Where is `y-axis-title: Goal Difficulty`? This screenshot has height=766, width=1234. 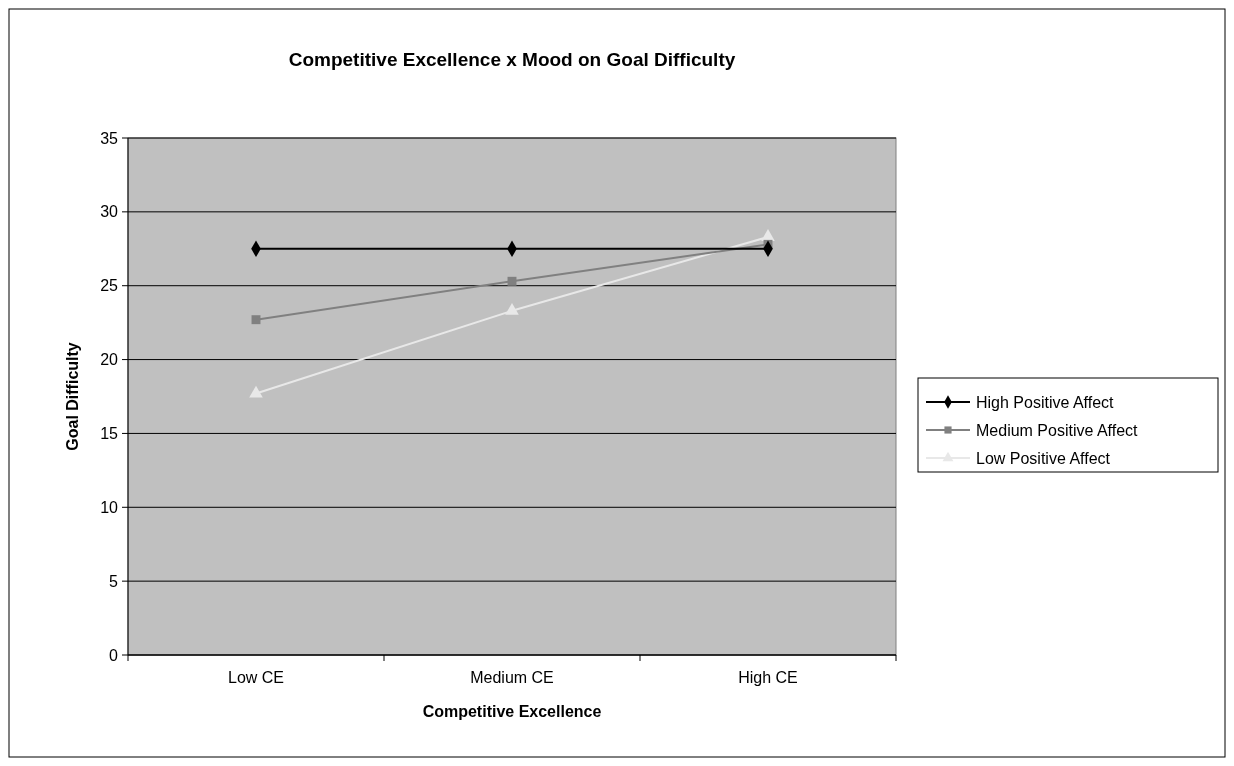 y-axis-title: Goal Difficulty is located at coordinates (72, 396).